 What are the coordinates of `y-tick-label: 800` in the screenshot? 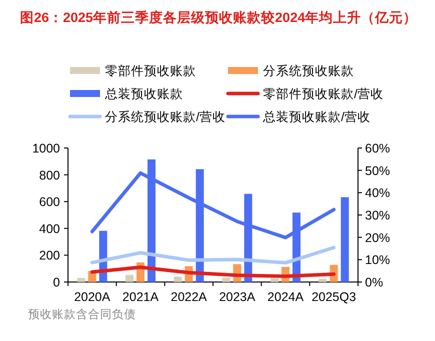 It's located at (49, 175).